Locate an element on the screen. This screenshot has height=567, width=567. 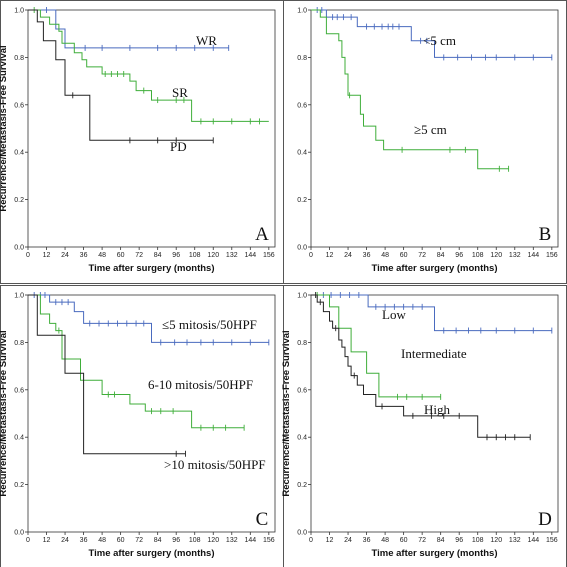
series-green is located at coordinates (148, 66).